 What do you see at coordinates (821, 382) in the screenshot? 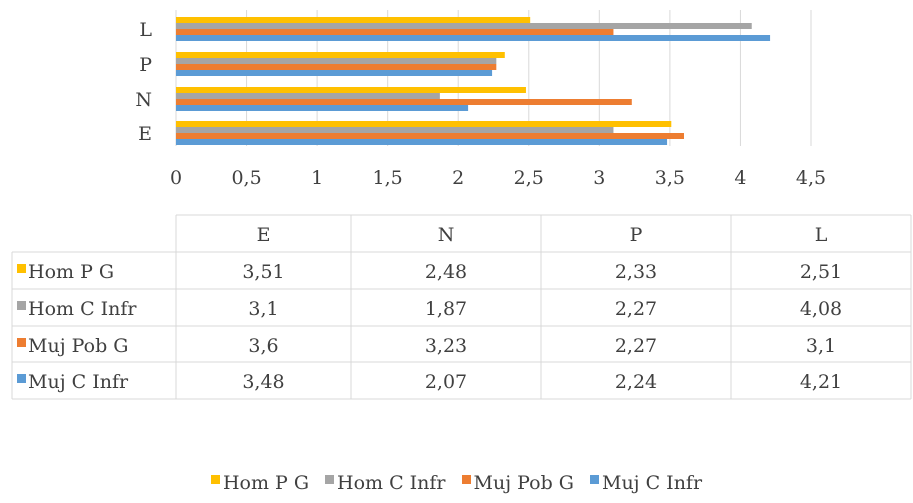
I see `table-cell: 4,21` at bounding box center [821, 382].